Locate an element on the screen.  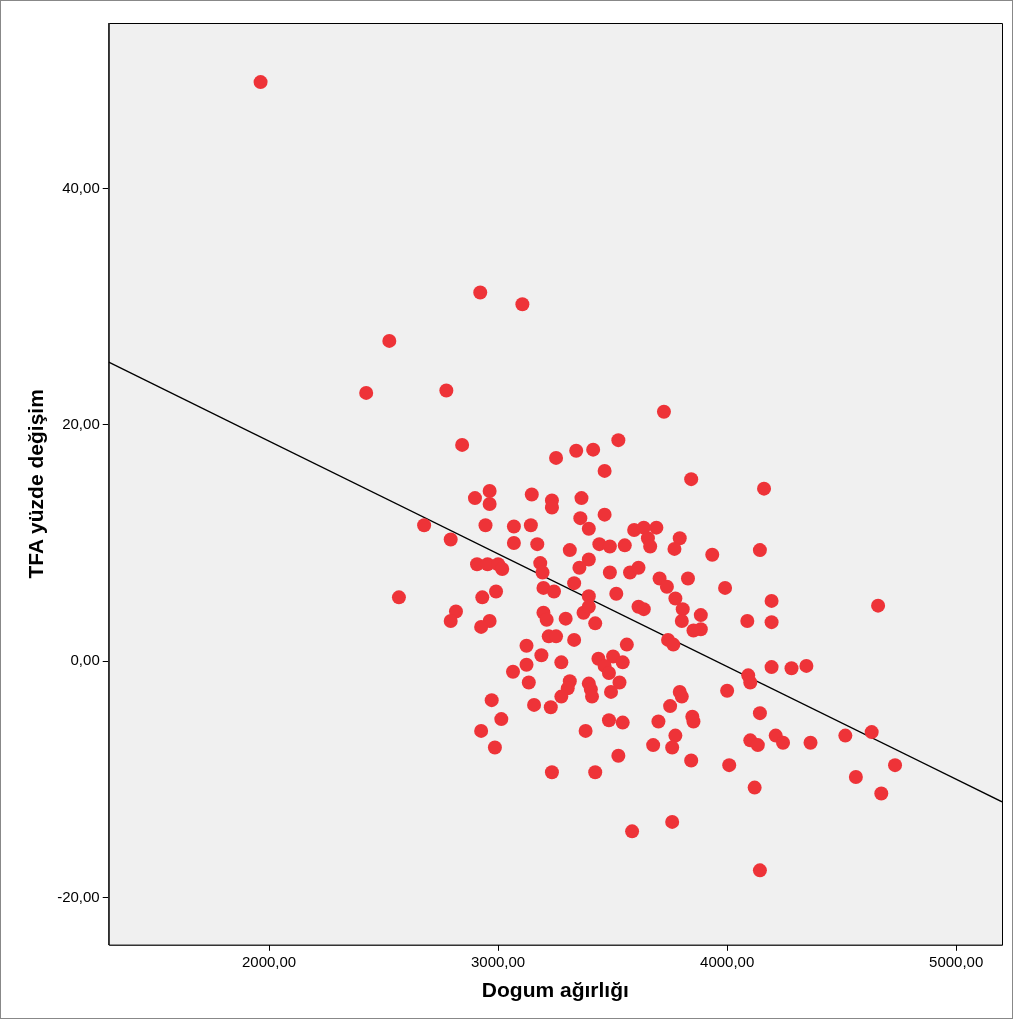
y-tick-label: 20,00 is located at coordinates (81, 423).